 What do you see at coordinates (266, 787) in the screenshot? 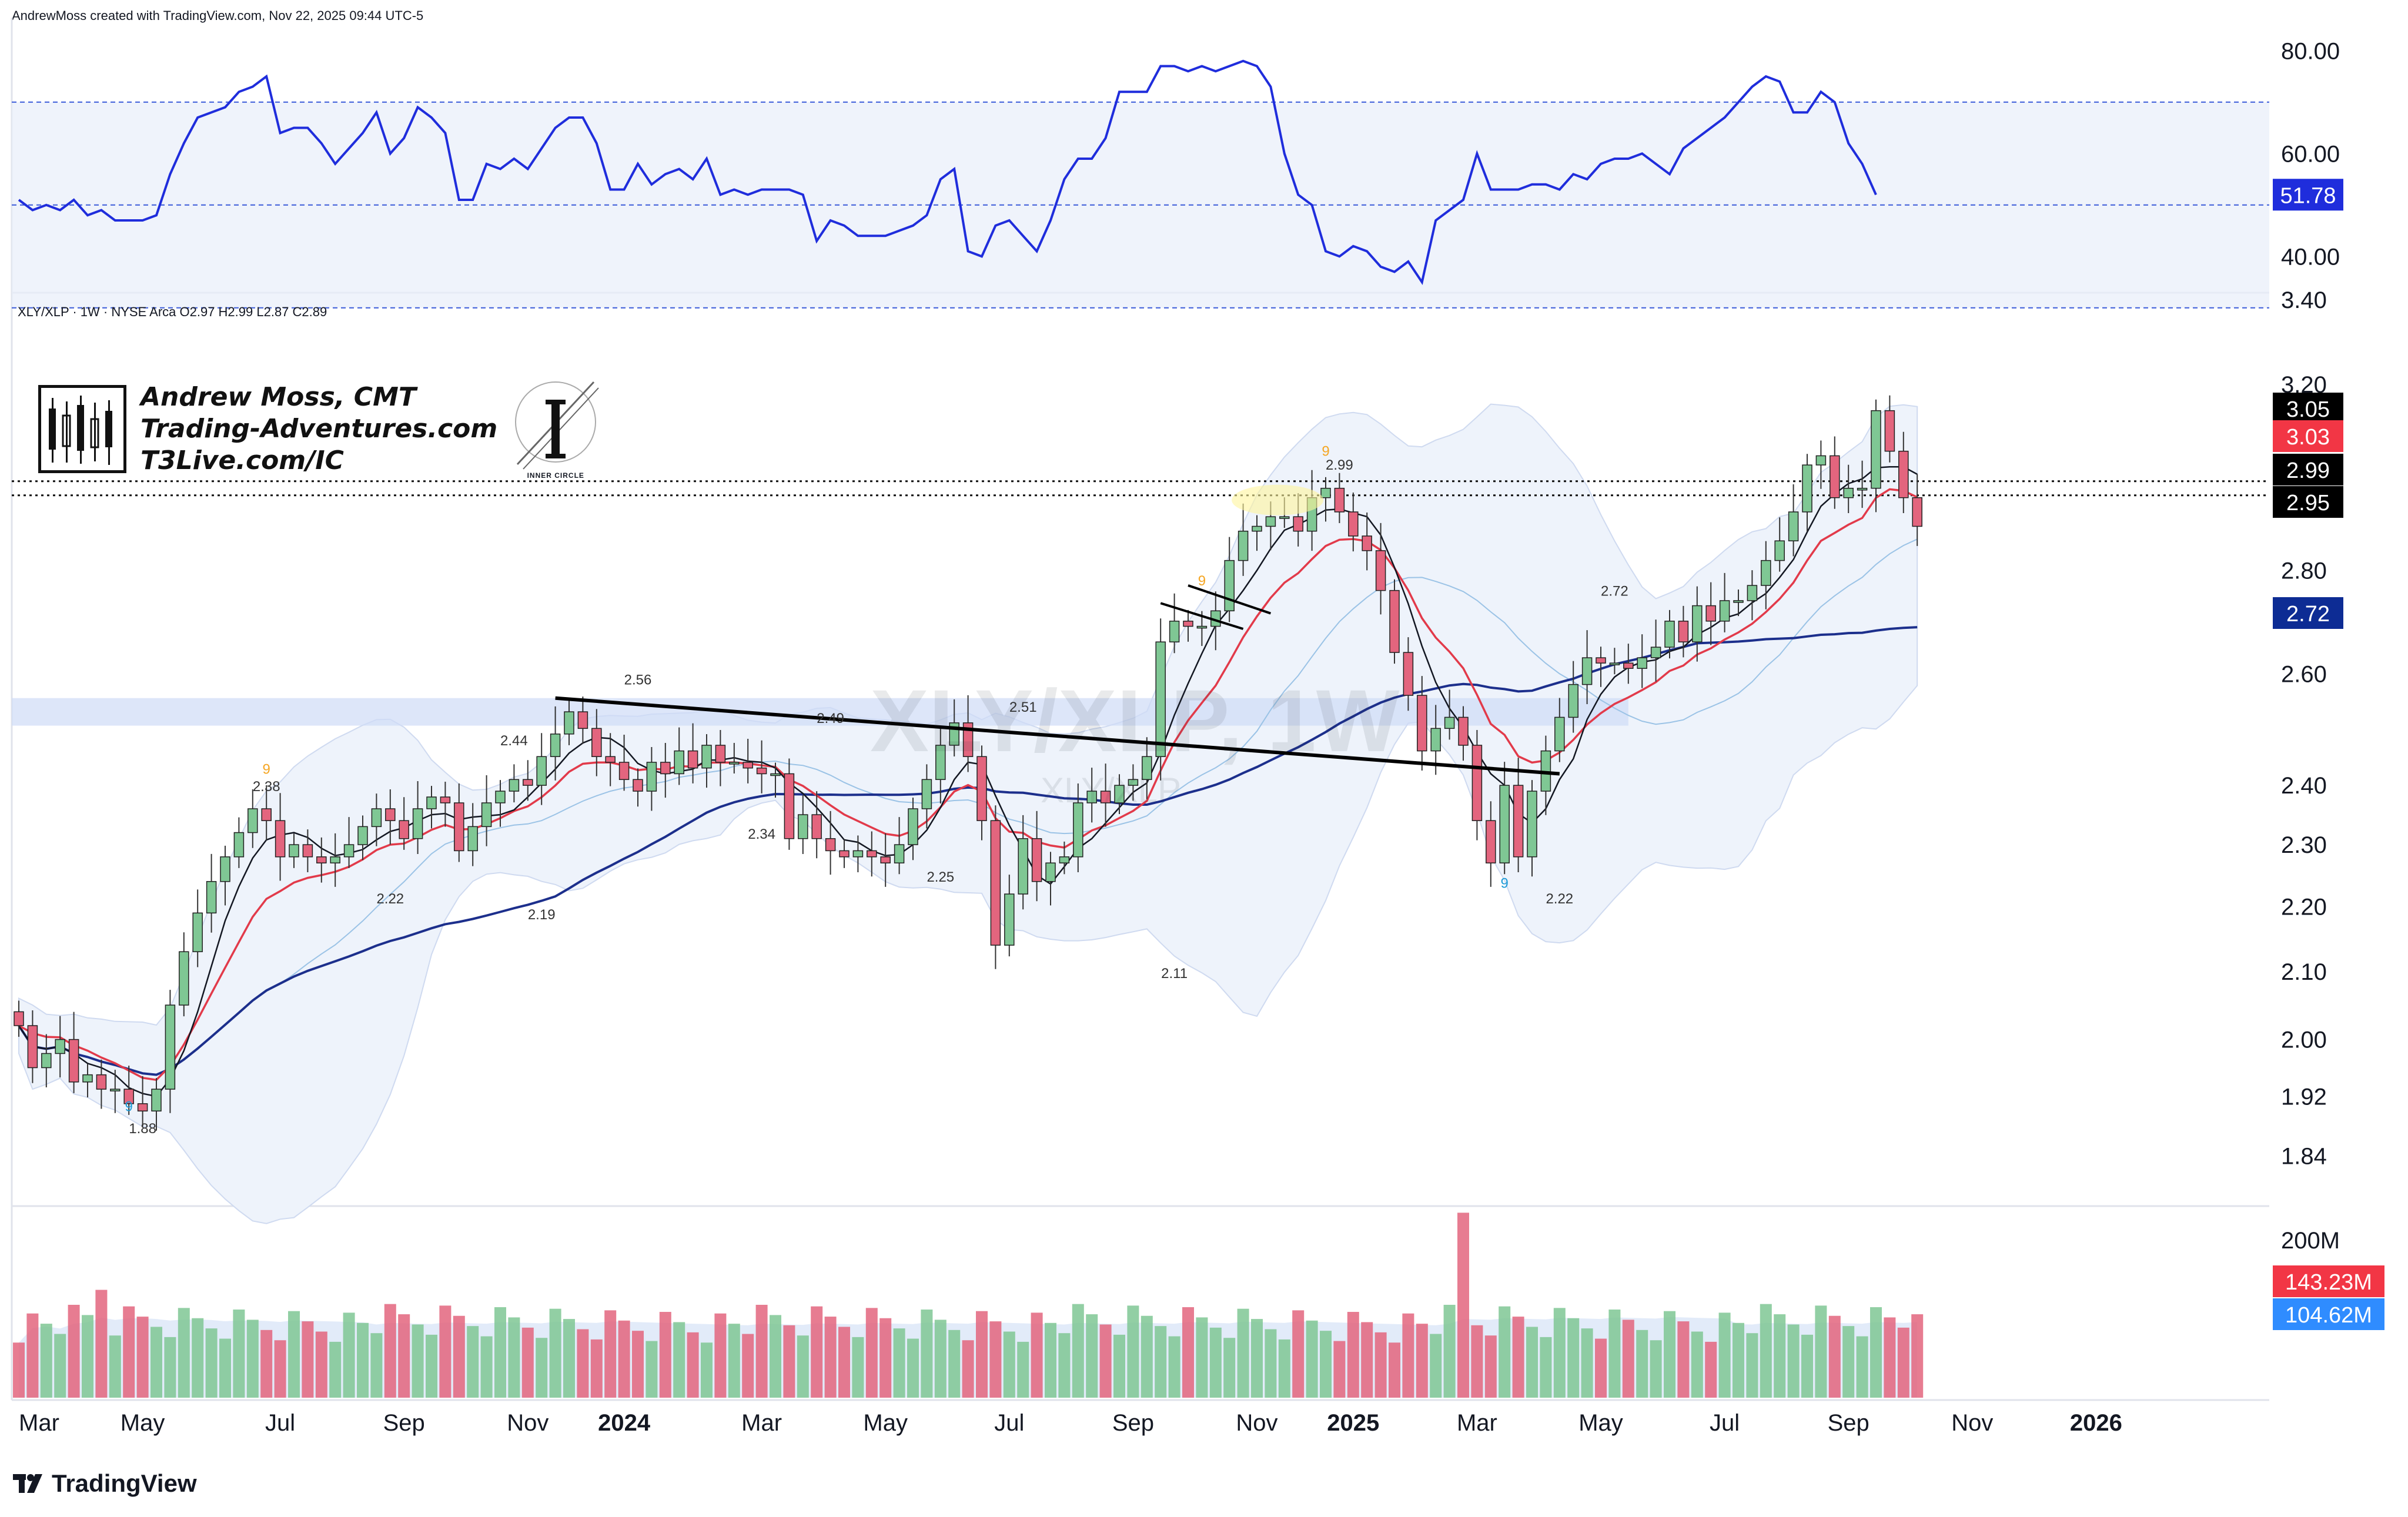
I see `price-annotation: 2.38` at bounding box center [266, 787].